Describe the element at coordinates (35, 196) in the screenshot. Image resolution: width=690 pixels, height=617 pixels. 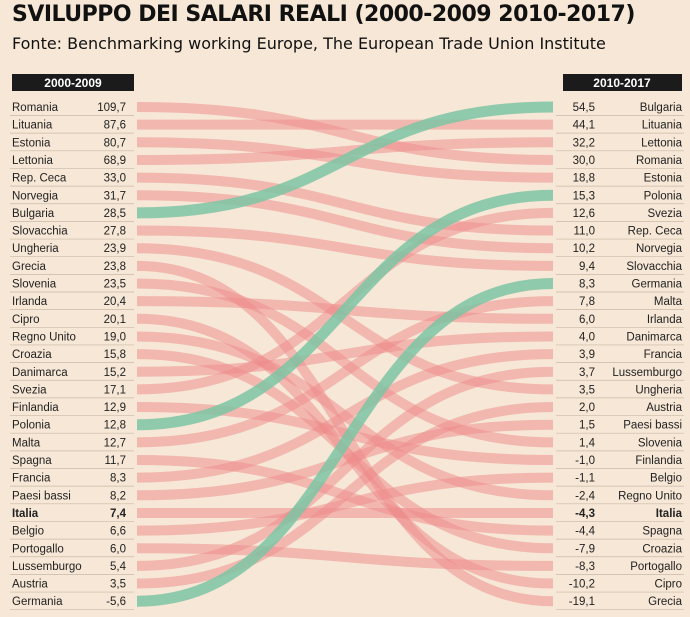
I see `left-country-norvegia: Norvegia` at that location.